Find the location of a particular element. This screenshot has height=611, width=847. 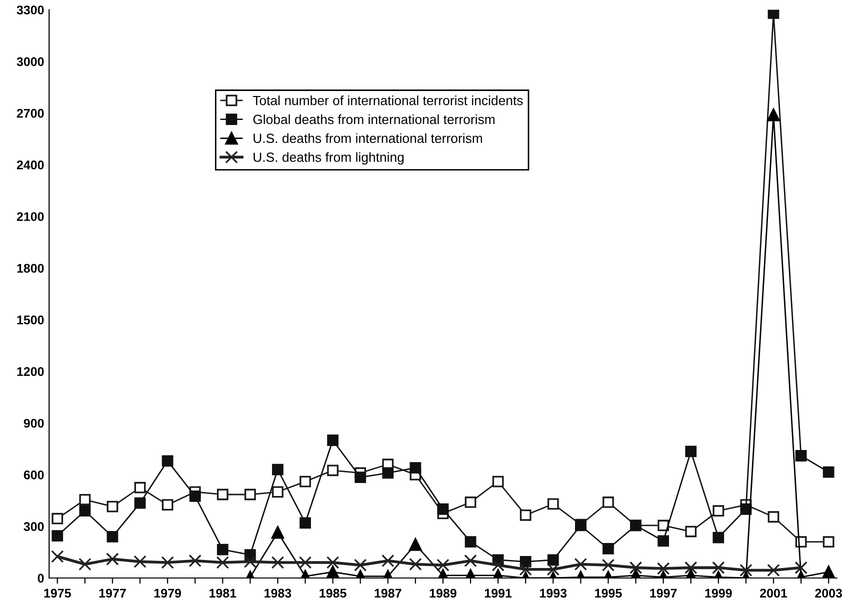

x-tick-label: 1995 is located at coordinates (608, 593).